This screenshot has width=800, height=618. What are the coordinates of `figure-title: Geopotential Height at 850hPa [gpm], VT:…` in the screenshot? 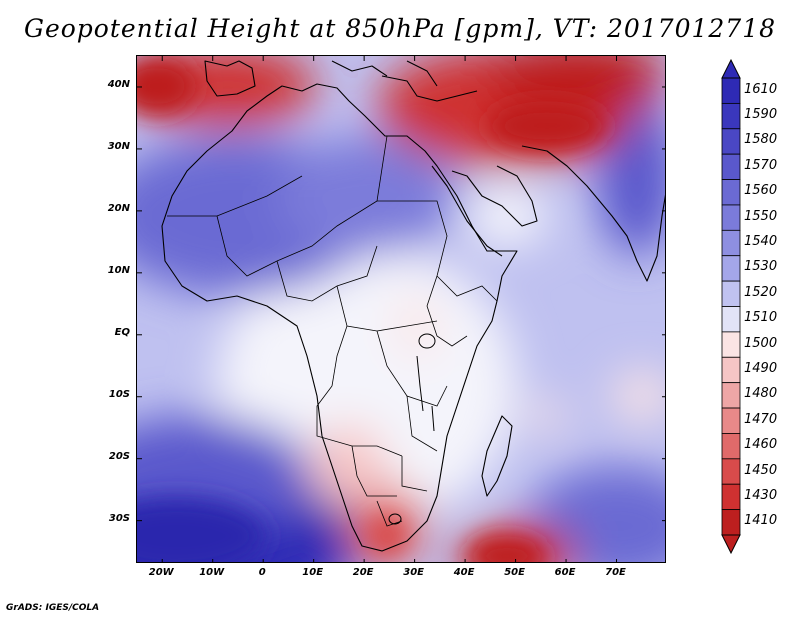 It's located at (400, 28).